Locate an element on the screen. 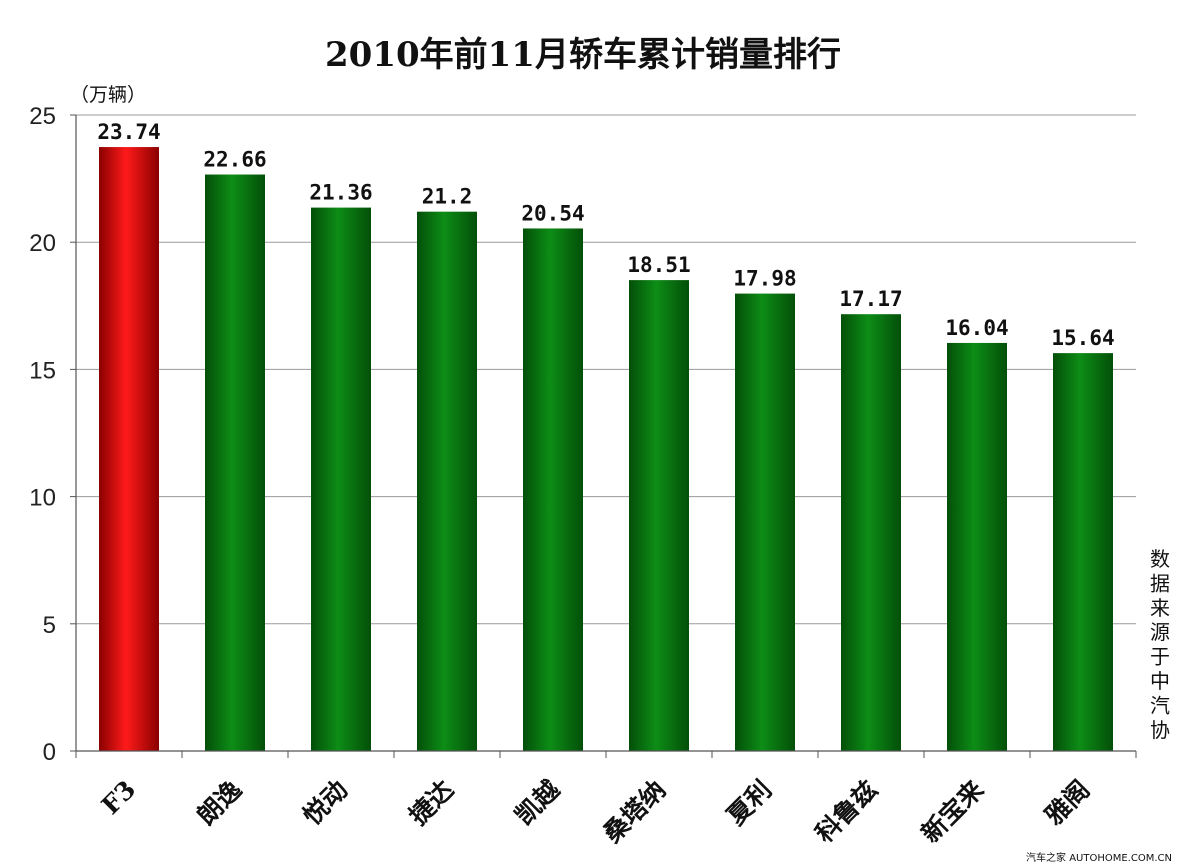 This screenshot has height=867, width=1182. data-label: 20.54 is located at coordinates (552, 213).